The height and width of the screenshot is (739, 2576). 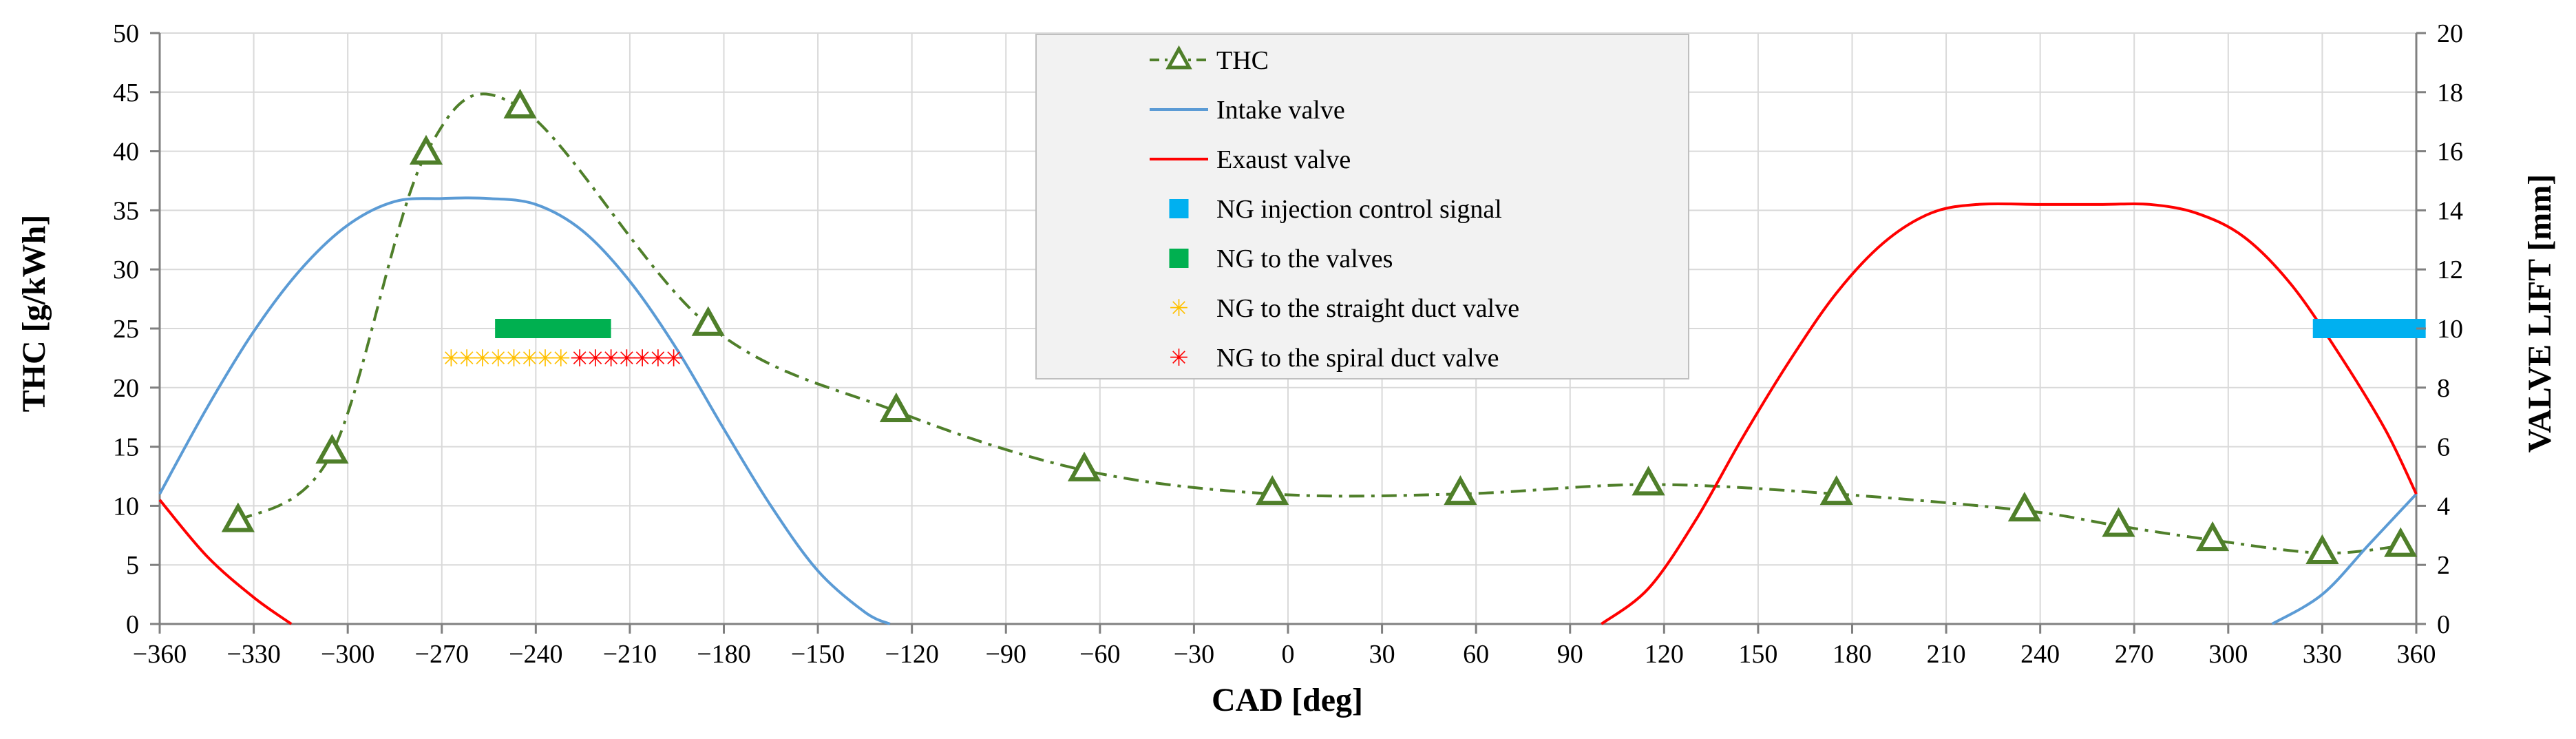 I want to click on y-tick-label: 30, so click(x=126, y=270).